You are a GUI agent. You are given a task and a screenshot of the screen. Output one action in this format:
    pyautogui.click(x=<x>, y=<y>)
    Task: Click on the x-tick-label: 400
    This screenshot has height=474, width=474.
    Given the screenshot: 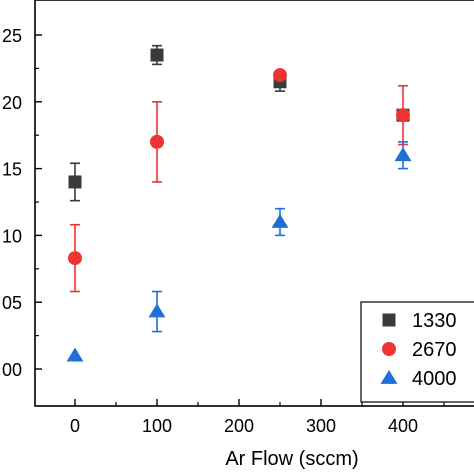 What is the action you would take?
    pyautogui.click(x=403, y=426)
    